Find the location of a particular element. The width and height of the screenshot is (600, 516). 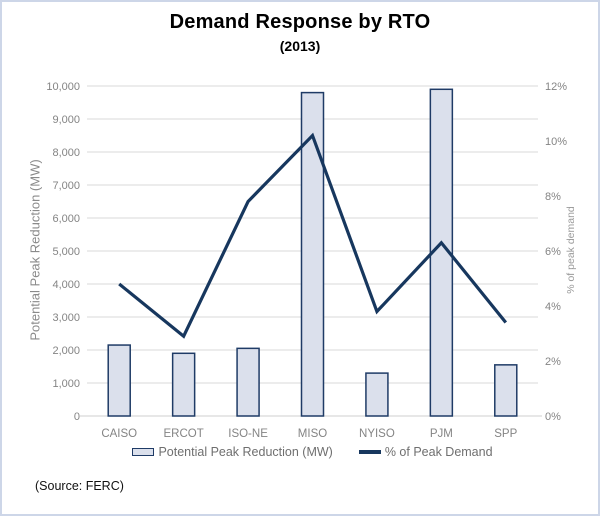

bar-NYISO is located at coordinates (377, 394).